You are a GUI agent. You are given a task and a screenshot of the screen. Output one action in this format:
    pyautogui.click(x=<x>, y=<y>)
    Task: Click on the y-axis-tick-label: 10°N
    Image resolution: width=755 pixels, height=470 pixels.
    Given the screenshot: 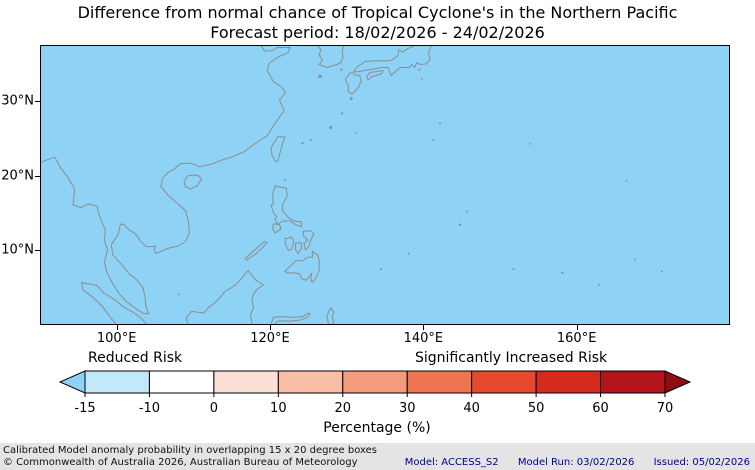 What is the action you would take?
    pyautogui.click(x=17, y=250)
    